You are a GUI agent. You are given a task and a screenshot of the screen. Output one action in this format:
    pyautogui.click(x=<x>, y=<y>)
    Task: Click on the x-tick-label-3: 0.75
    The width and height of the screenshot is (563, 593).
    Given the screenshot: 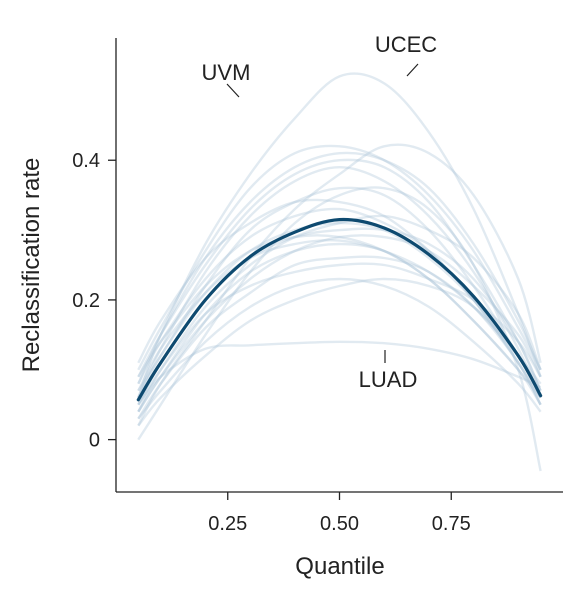 What is the action you would take?
    pyautogui.click(x=451, y=524)
    